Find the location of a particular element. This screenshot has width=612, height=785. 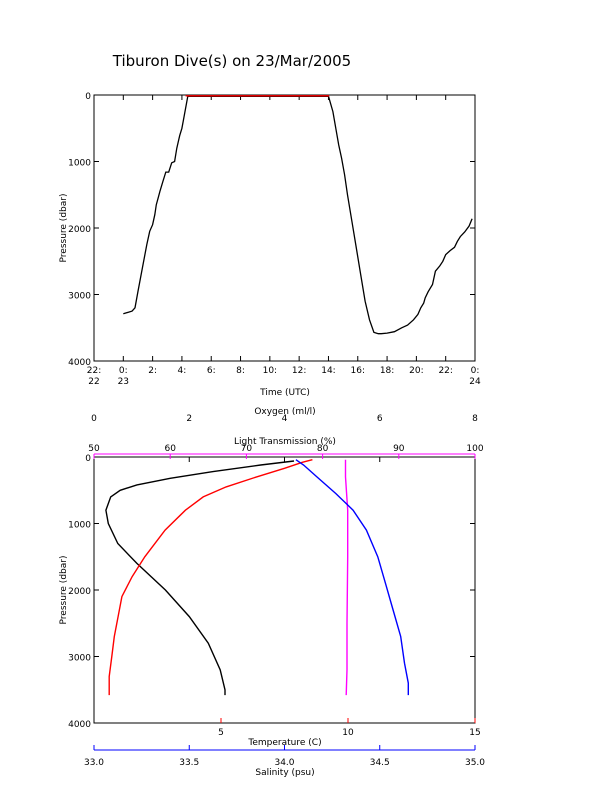

oxygen-profile-line is located at coordinates (200, 578).